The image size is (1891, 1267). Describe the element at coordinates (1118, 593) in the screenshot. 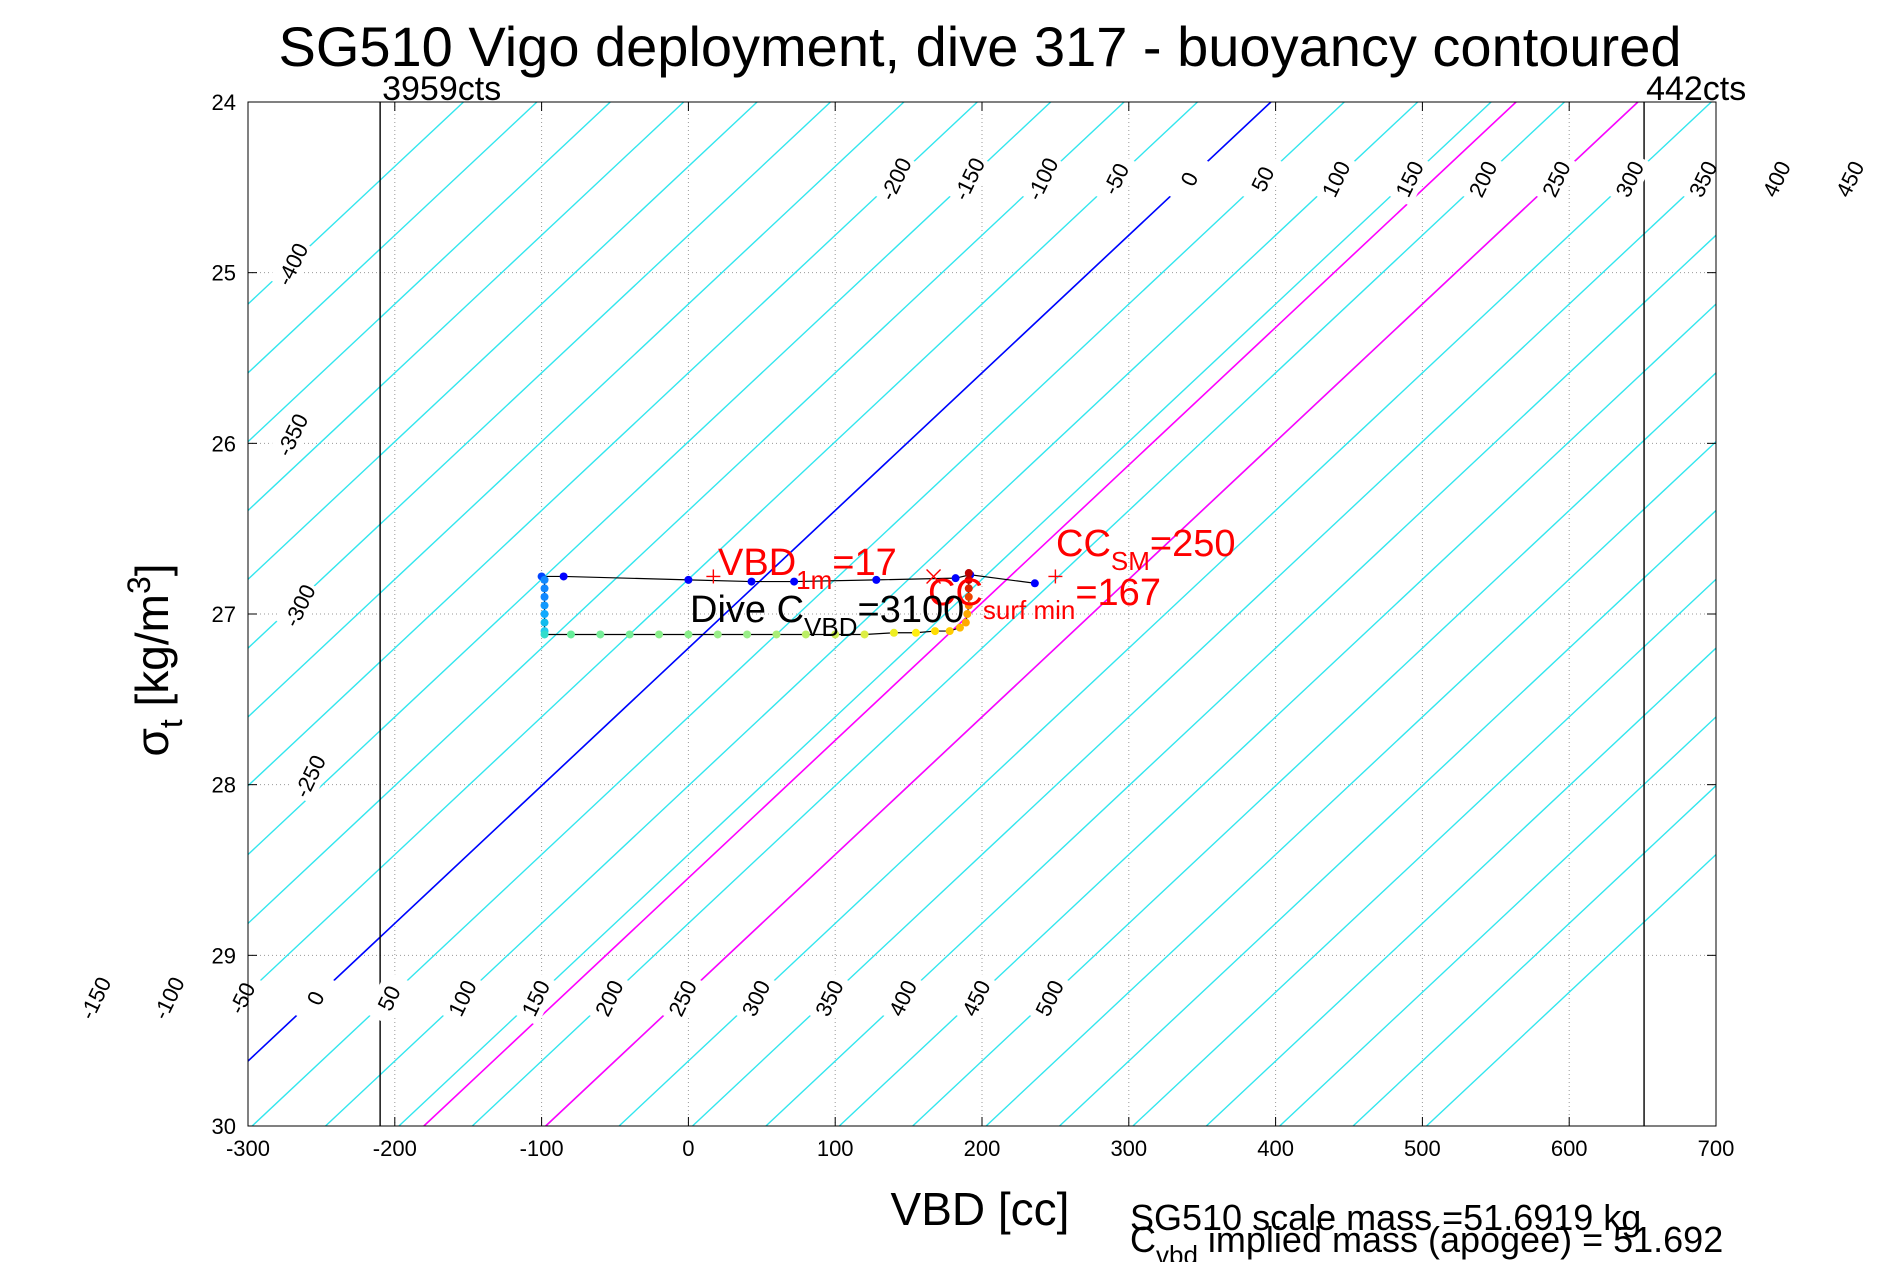

I see `ccsurf-label-value: =167` at that location.